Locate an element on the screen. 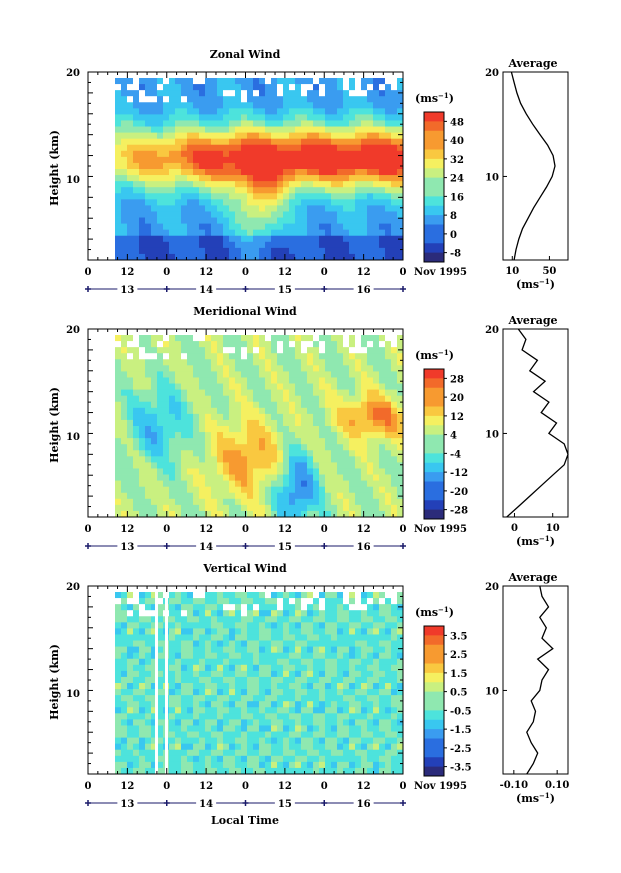  hour-tick-label: 12 is located at coordinates (206, 272).